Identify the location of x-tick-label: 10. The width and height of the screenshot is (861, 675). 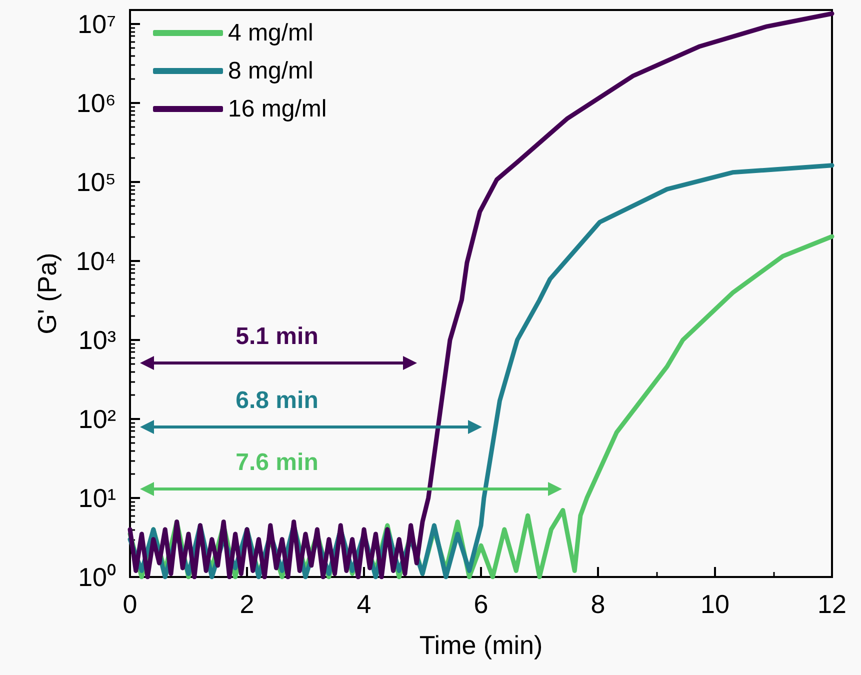
(715, 604).